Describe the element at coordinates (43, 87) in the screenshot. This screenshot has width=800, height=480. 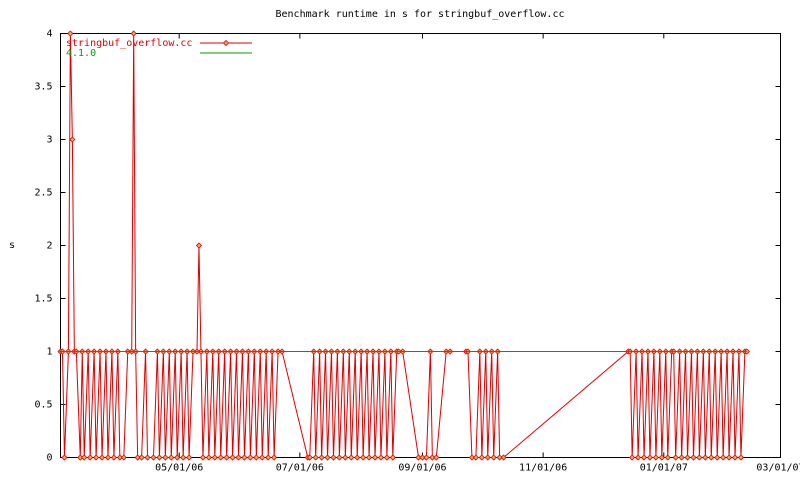
I see `y-tick-label: 3.5` at that location.